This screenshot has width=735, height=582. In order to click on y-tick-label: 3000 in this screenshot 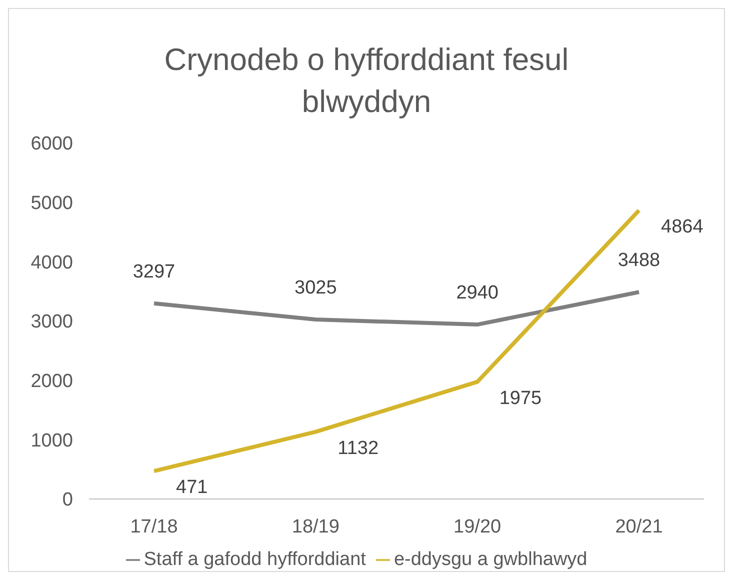, I will do `click(51, 322)`.